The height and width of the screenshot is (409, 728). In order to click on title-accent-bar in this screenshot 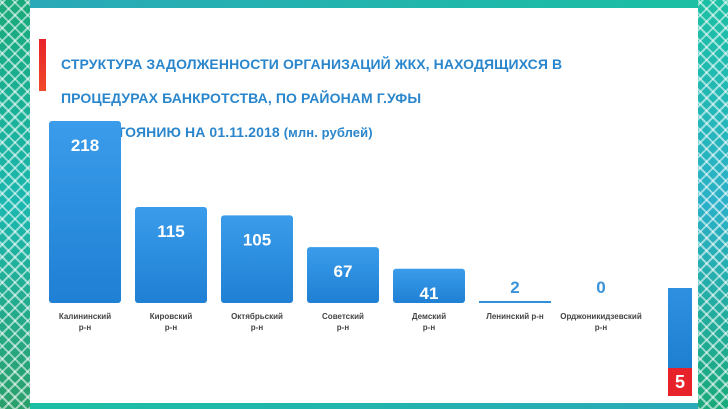, I will do `click(42, 65)`.